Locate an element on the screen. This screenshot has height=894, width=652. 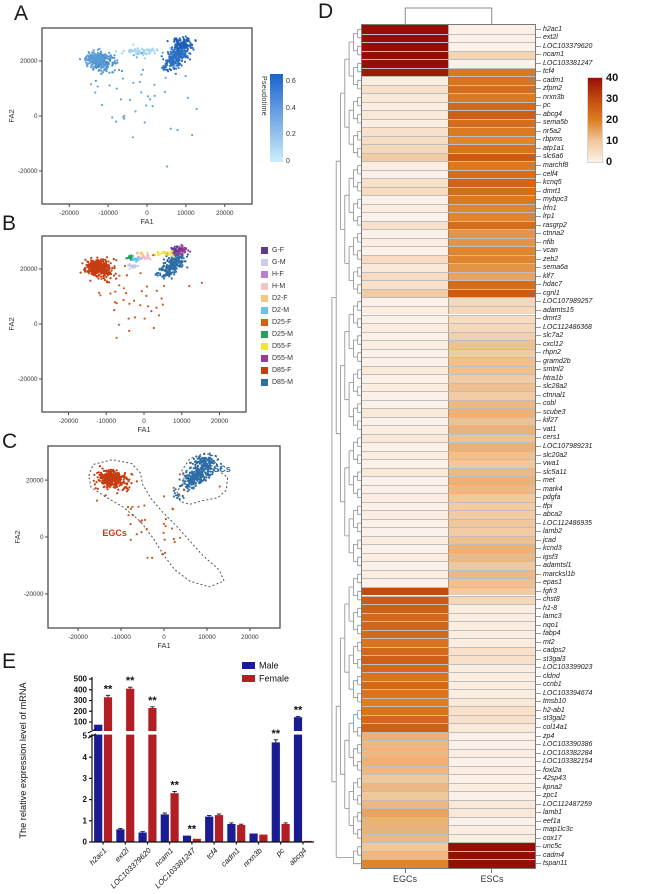
cluster-annotation: ESCs is located at coordinates (219, 469).